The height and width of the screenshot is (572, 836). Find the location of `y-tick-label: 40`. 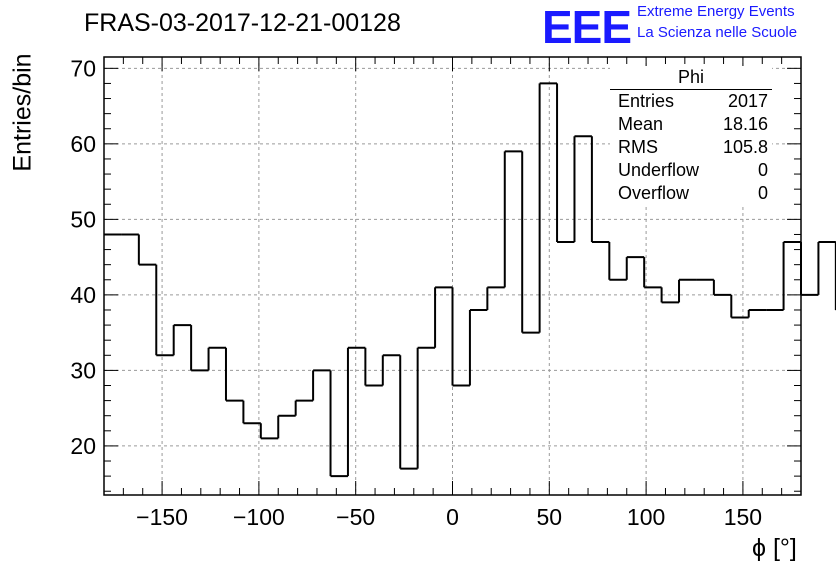

y-tick-label: 40 is located at coordinates (83, 295).